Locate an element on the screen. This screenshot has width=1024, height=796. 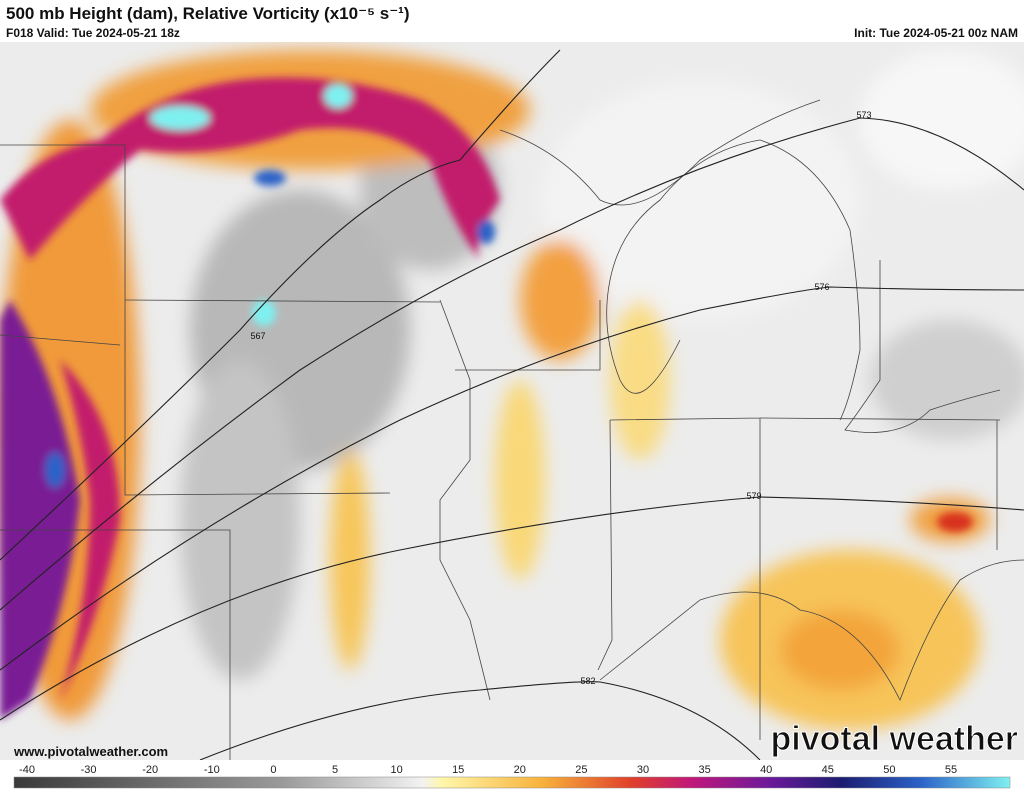
logo: pivotal weather is located at coordinates (894, 739).